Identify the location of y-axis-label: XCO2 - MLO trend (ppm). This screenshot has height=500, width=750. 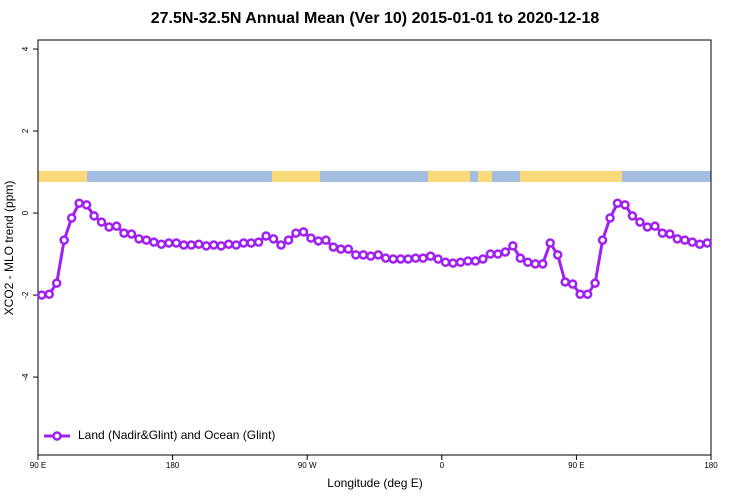
(9, 248).